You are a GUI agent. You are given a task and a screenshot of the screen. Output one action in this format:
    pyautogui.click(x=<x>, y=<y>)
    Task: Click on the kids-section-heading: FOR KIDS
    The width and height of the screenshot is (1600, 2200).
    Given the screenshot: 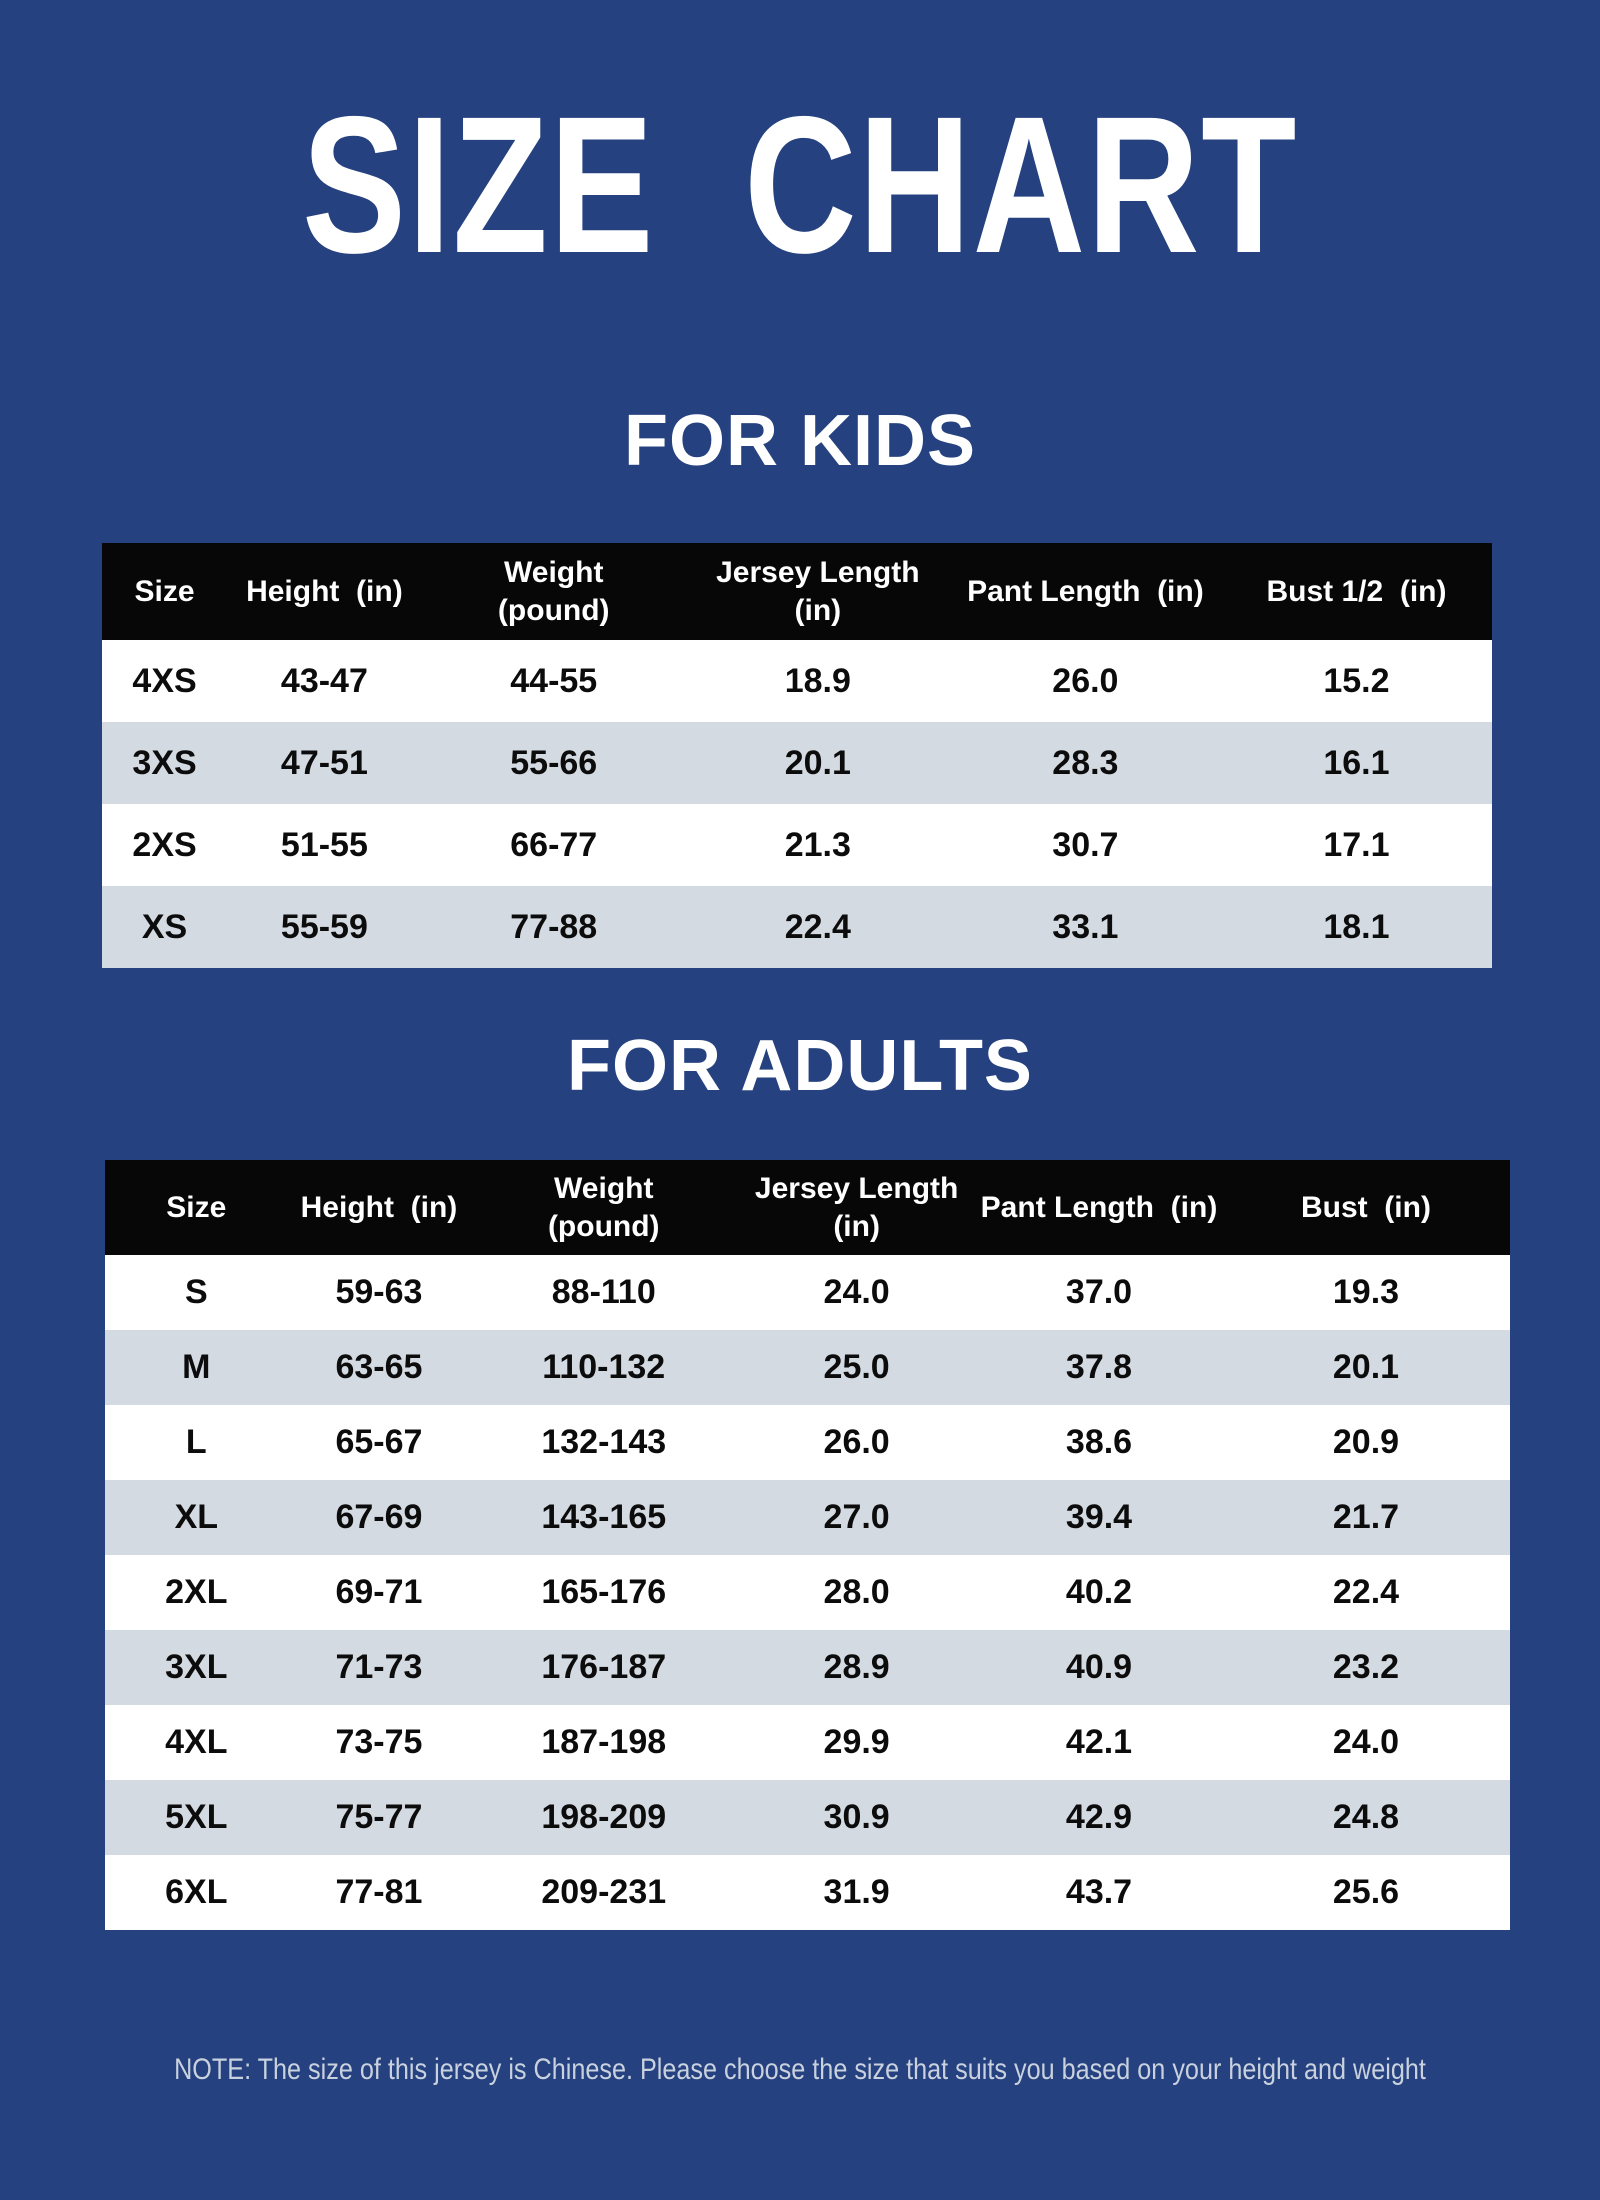 What is the action you would take?
    pyautogui.click(x=799, y=441)
    